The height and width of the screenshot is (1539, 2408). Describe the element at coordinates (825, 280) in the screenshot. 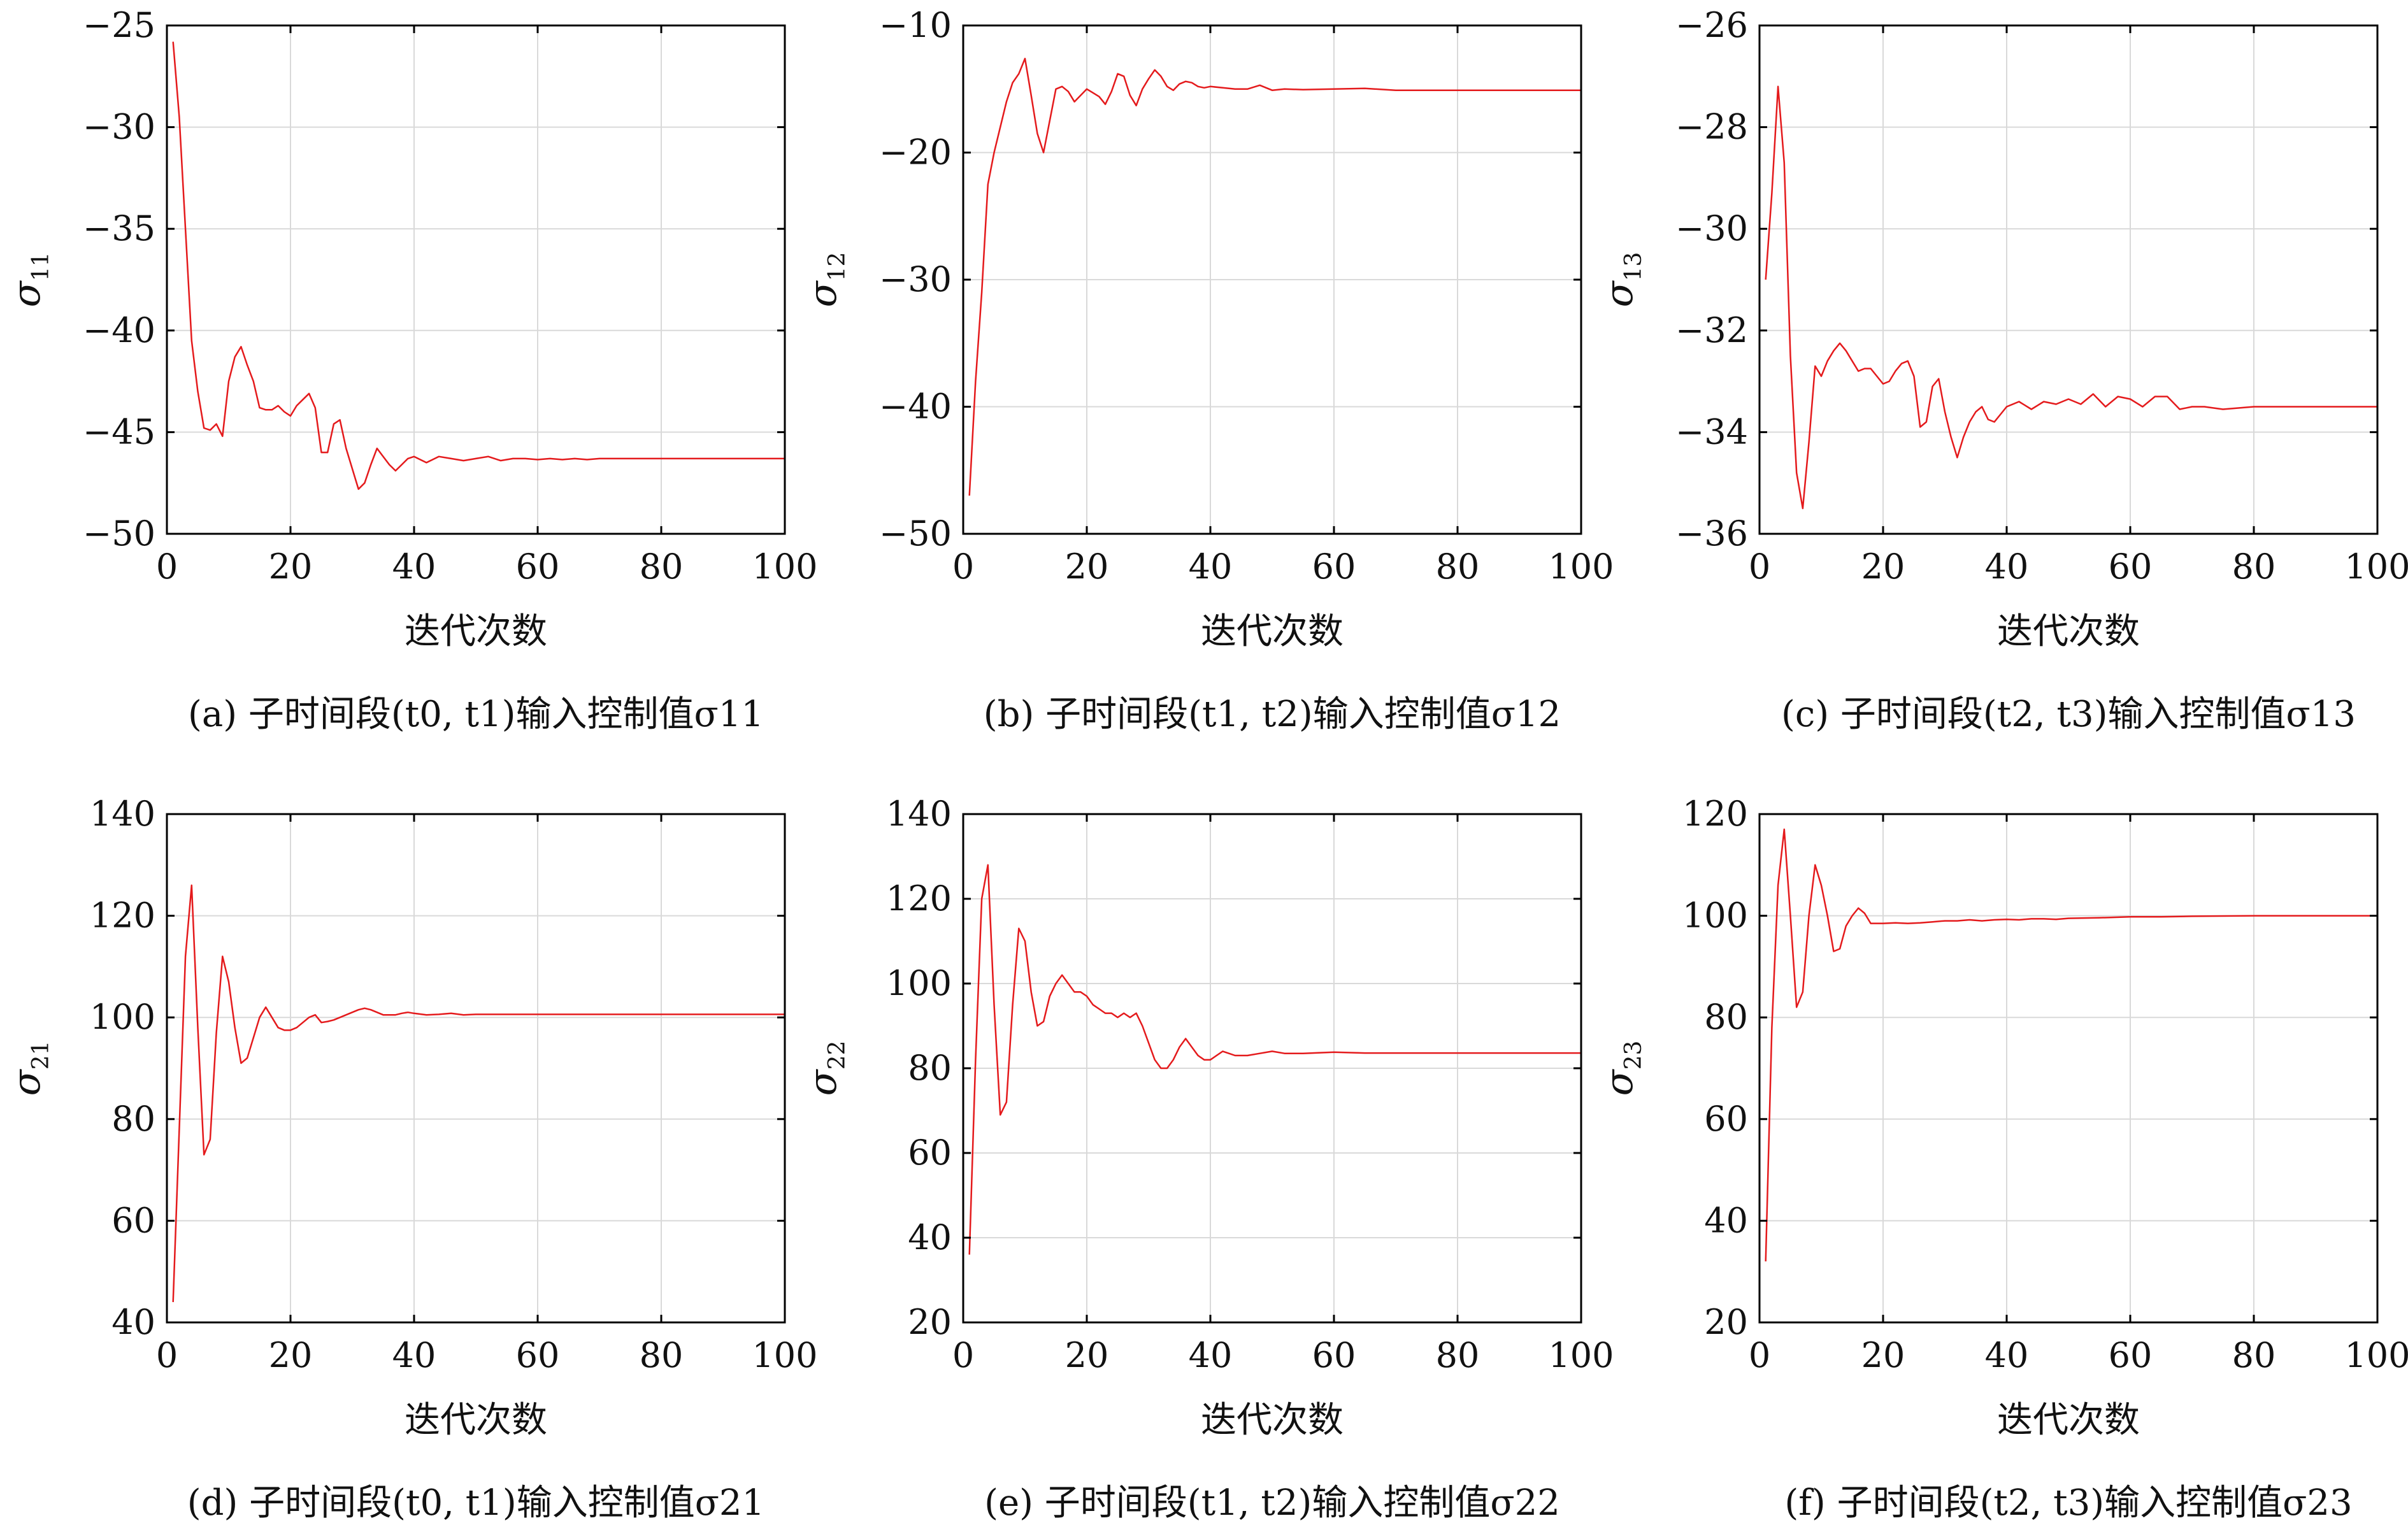

I see `y-axis-label: σ12` at that location.